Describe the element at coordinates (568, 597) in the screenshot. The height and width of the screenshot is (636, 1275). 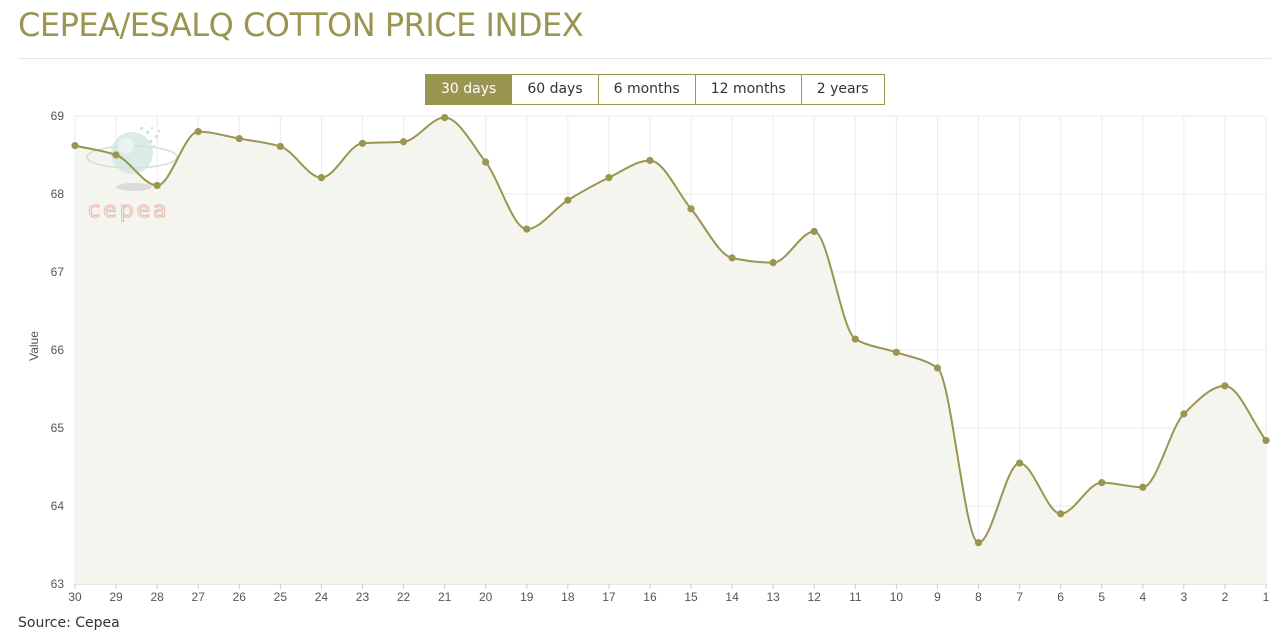
I see `x-tick-label: 18` at that location.